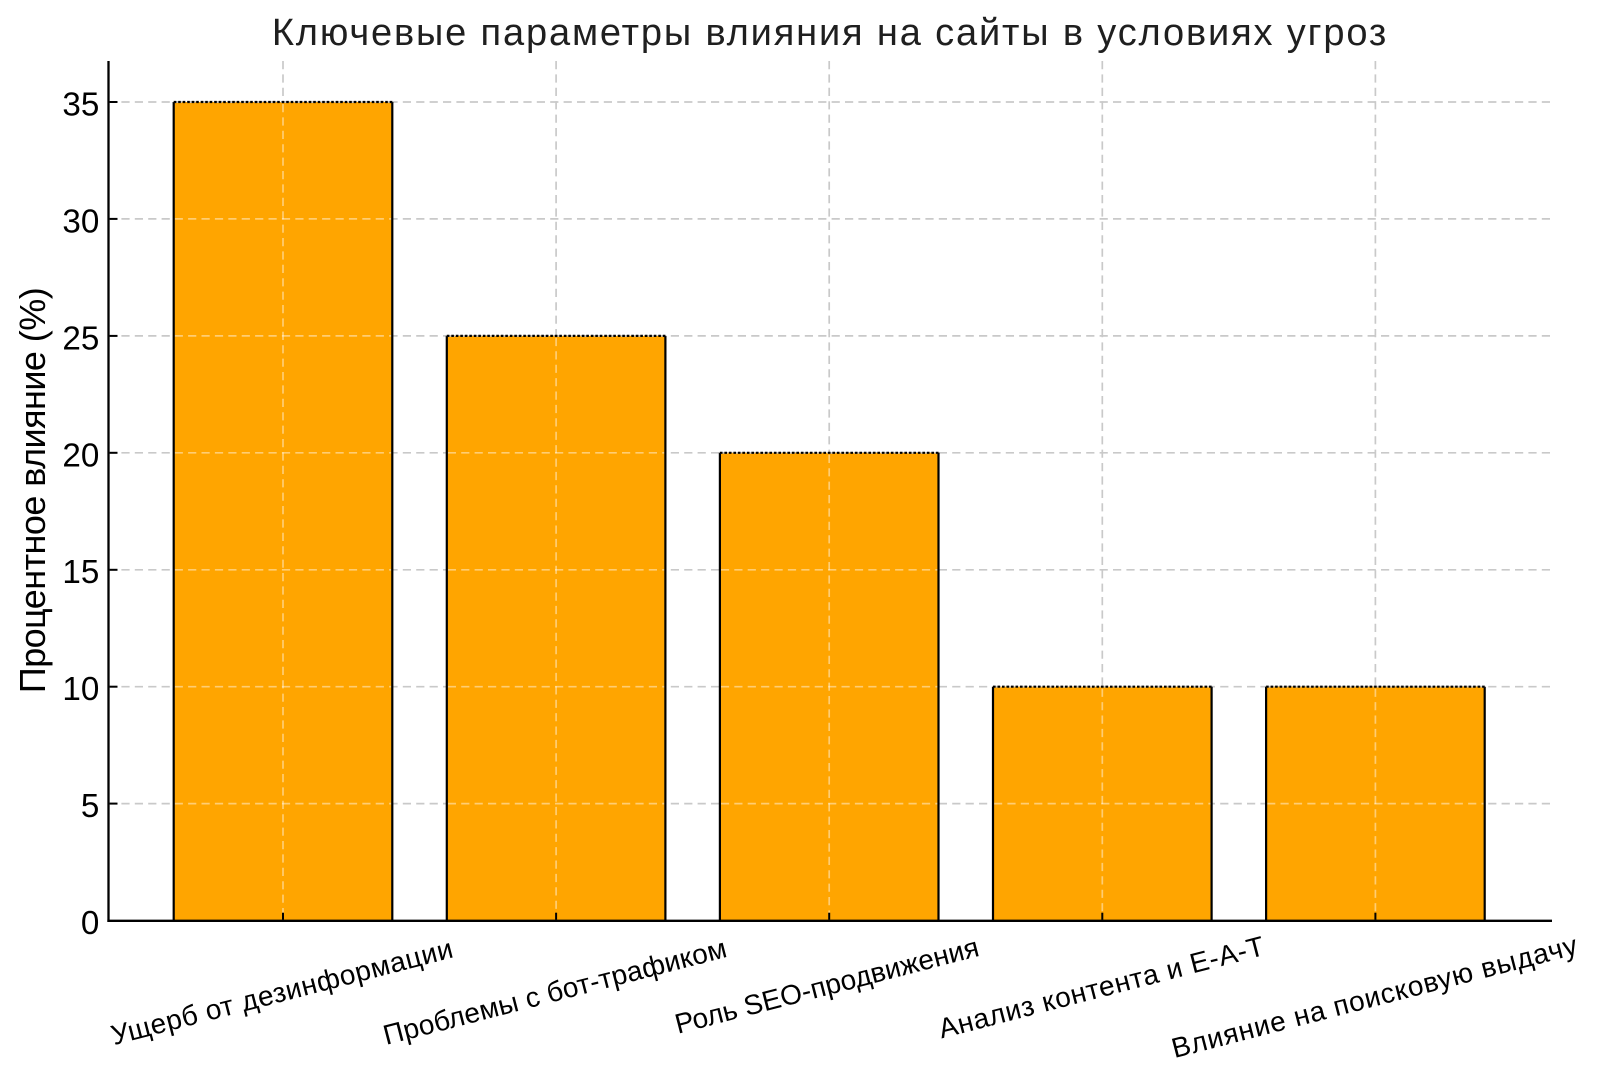 The image size is (1600, 1088). Describe the element at coordinates (80, 455) in the screenshot. I see `svg-text: 20` at that location.